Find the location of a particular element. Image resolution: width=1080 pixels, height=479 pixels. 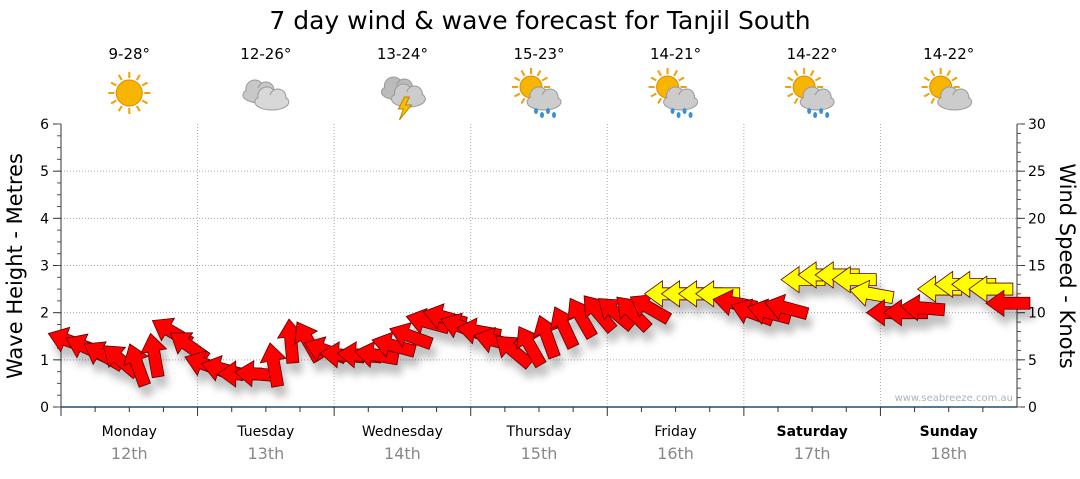

day-name: Thursday is located at coordinates (538, 432).